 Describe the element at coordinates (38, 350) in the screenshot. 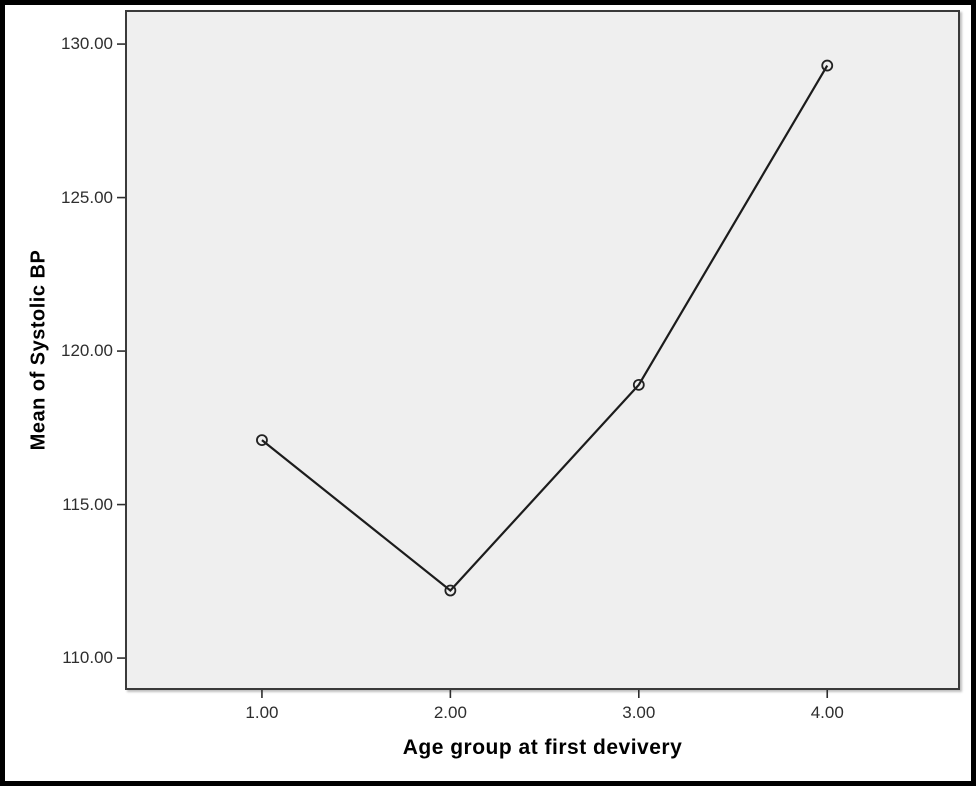

I see `y-axis-title: Mean of Systolic BP` at that location.